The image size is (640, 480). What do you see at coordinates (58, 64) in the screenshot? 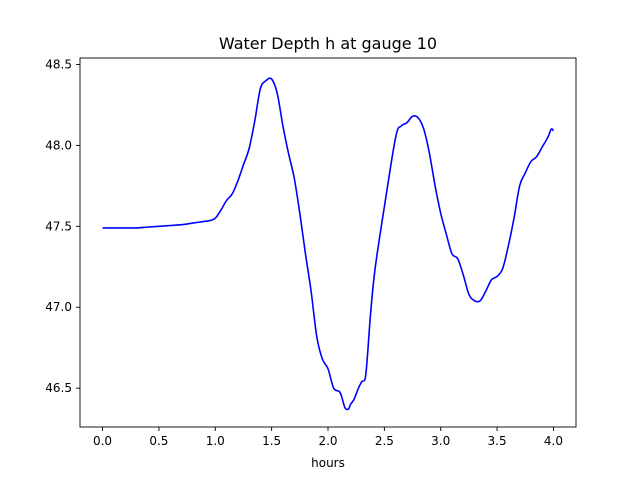
I see `y-tick-label: 48.5` at bounding box center [58, 64].